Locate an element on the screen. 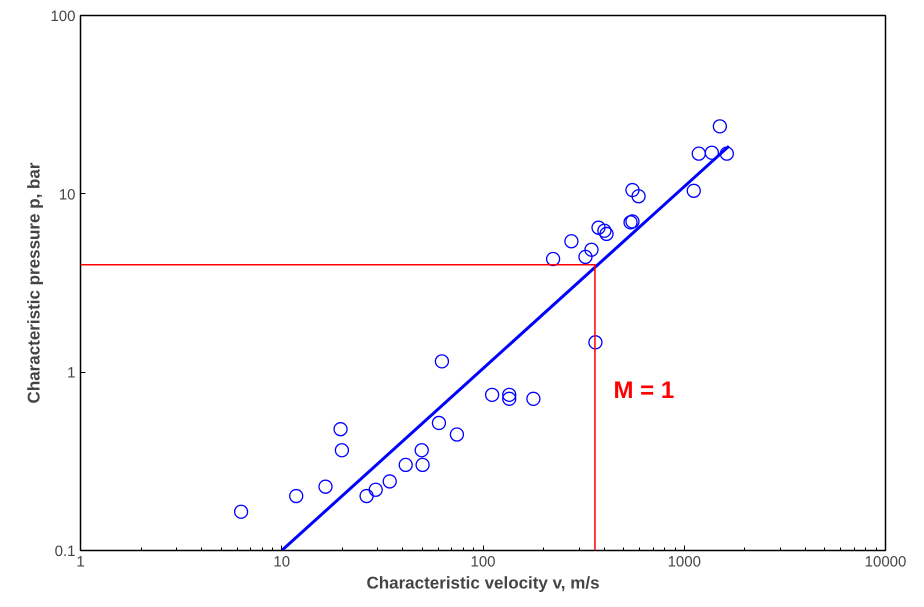 Image resolution: width=924 pixels, height=607 pixels. x-tick-label: 10000 is located at coordinates (885, 562).